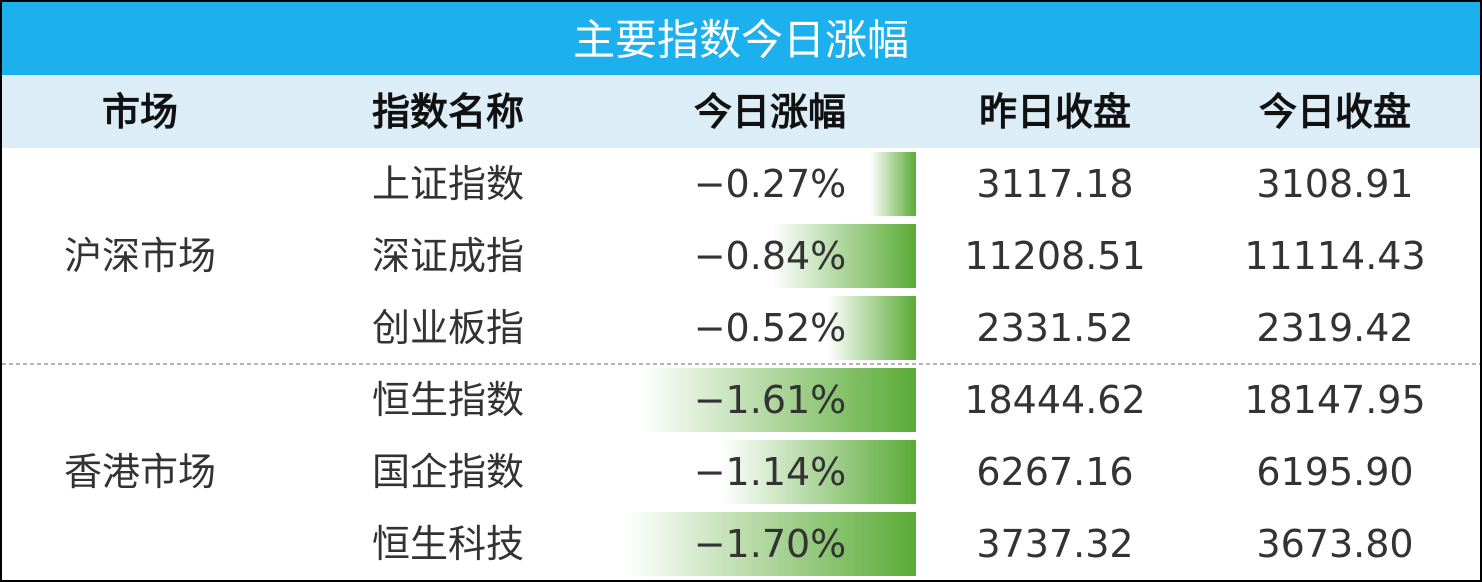 This screenshot has height=582, width=1482. What do you see at coordinates (140, 472) in the screenshot?
I see `market-cell: 香港市场` at bounding box center [140, 472].